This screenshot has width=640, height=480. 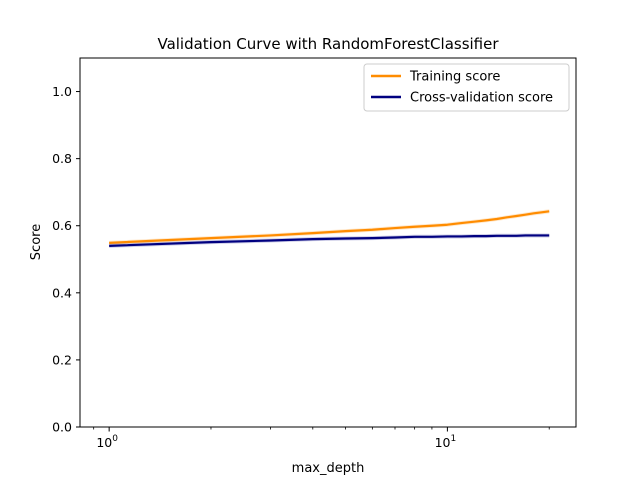 I want to click on y-tick-label: 0.8, so click(x=62, y=158).